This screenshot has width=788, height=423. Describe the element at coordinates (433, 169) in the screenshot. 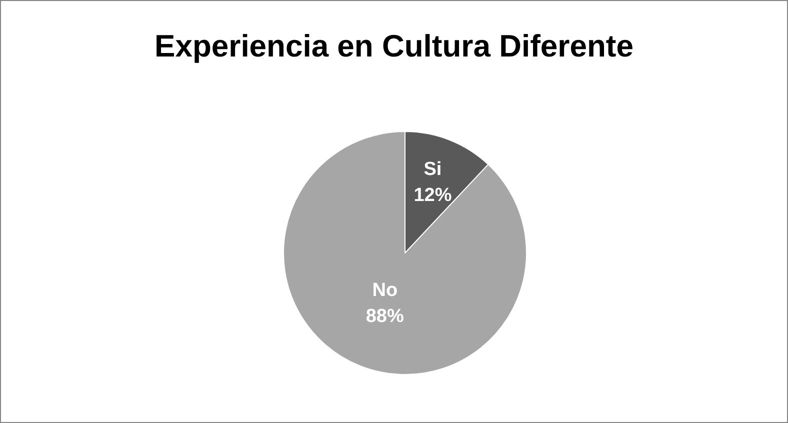

I see `slice-label: Si` at that location.